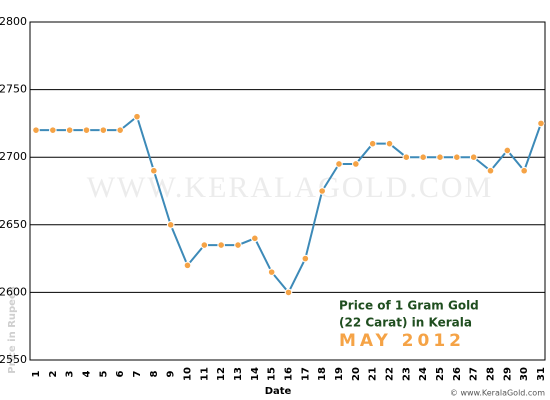 Image resolution: width=550 pixels, height=400 pixels. Describe the element at coordinates (188, 374) in the screenshot. I see `x-tick-label: 10` at that location.